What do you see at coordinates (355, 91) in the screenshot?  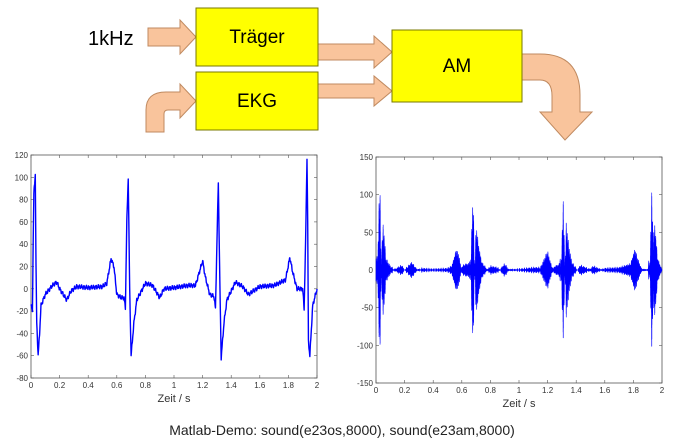 I see `arrow-ekg-to-am` at bounding box center [355, 91].